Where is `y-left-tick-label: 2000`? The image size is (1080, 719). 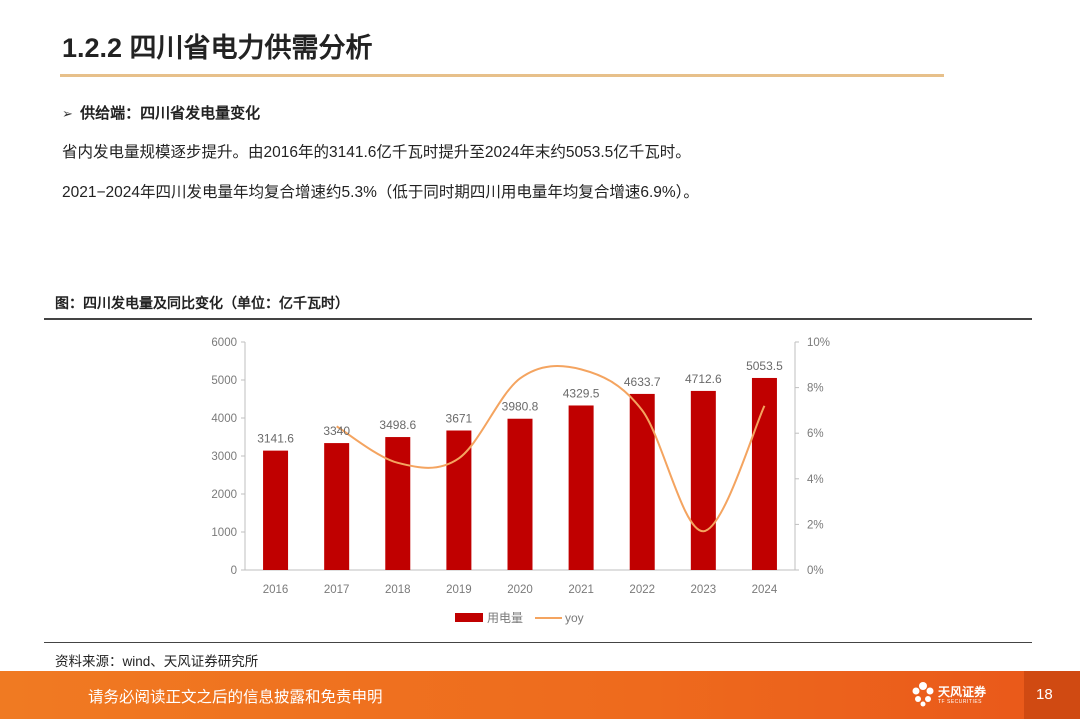 y-left-tick-label: 2000 is located at coordinates (224, 495).